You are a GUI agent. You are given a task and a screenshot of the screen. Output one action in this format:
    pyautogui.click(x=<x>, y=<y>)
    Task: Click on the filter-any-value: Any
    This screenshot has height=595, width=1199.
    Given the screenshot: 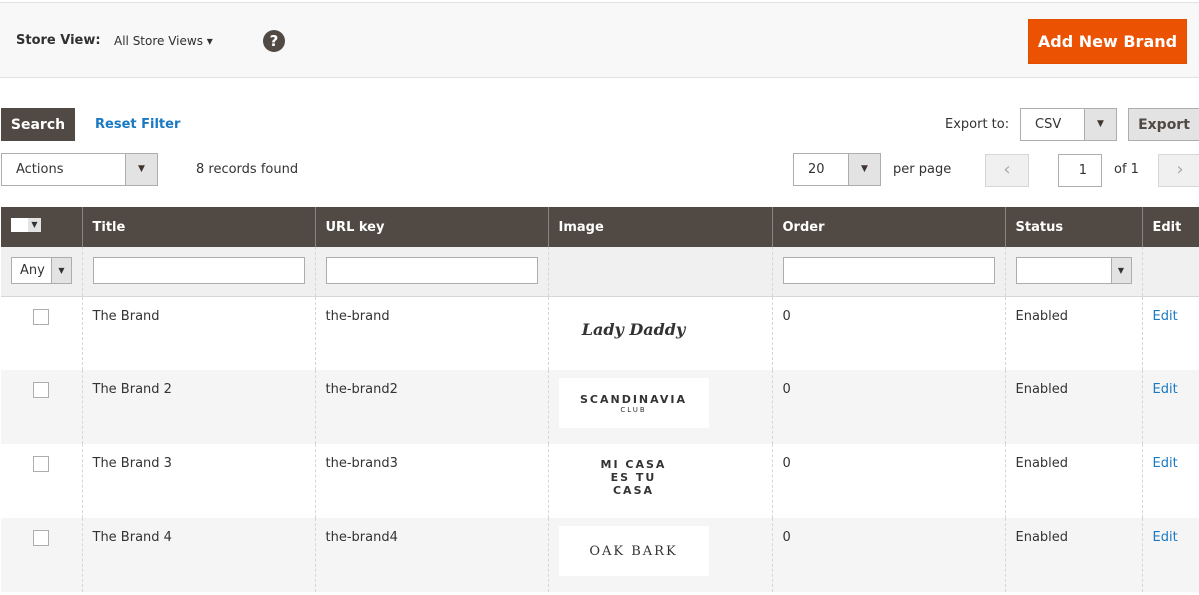 What is the action you would take?
    pyautogui.click(x=32, y=270)
    